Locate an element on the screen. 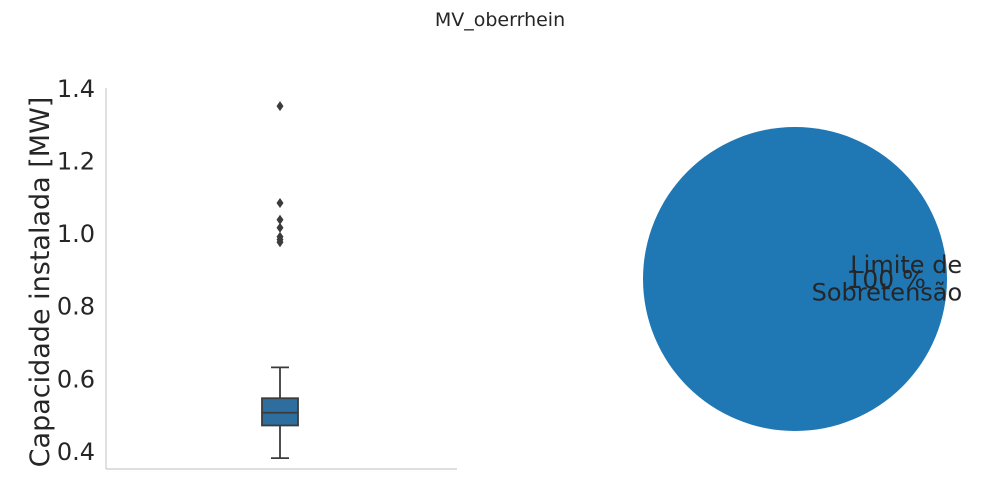  y-tick-label: 1.2 is located at coordinates (76, 162).